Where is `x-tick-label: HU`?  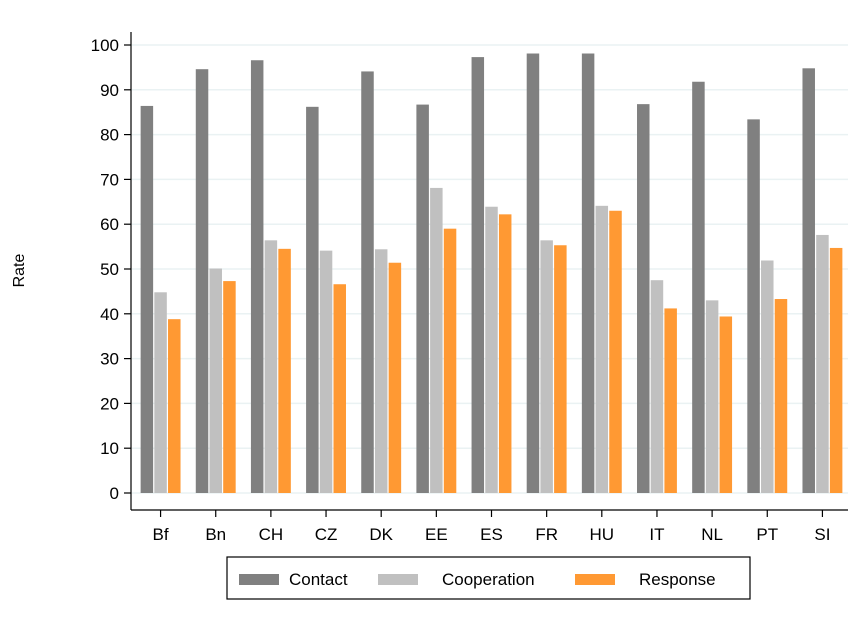
x-tick-label: HU is located at coordinates (602, 534).